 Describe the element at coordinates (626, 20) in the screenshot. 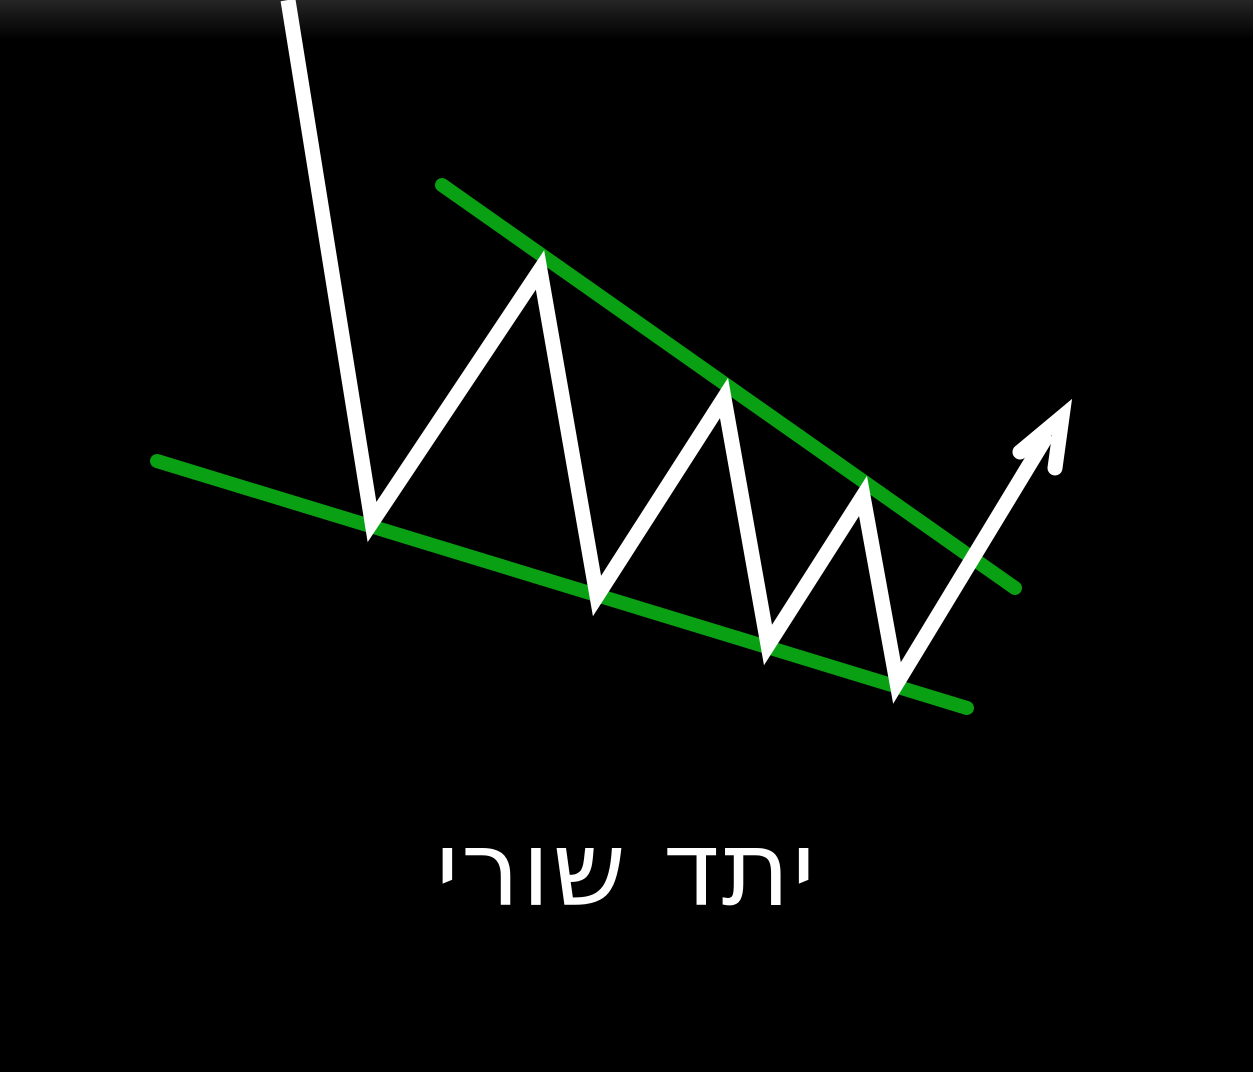

I see `top-shadow` at that location.